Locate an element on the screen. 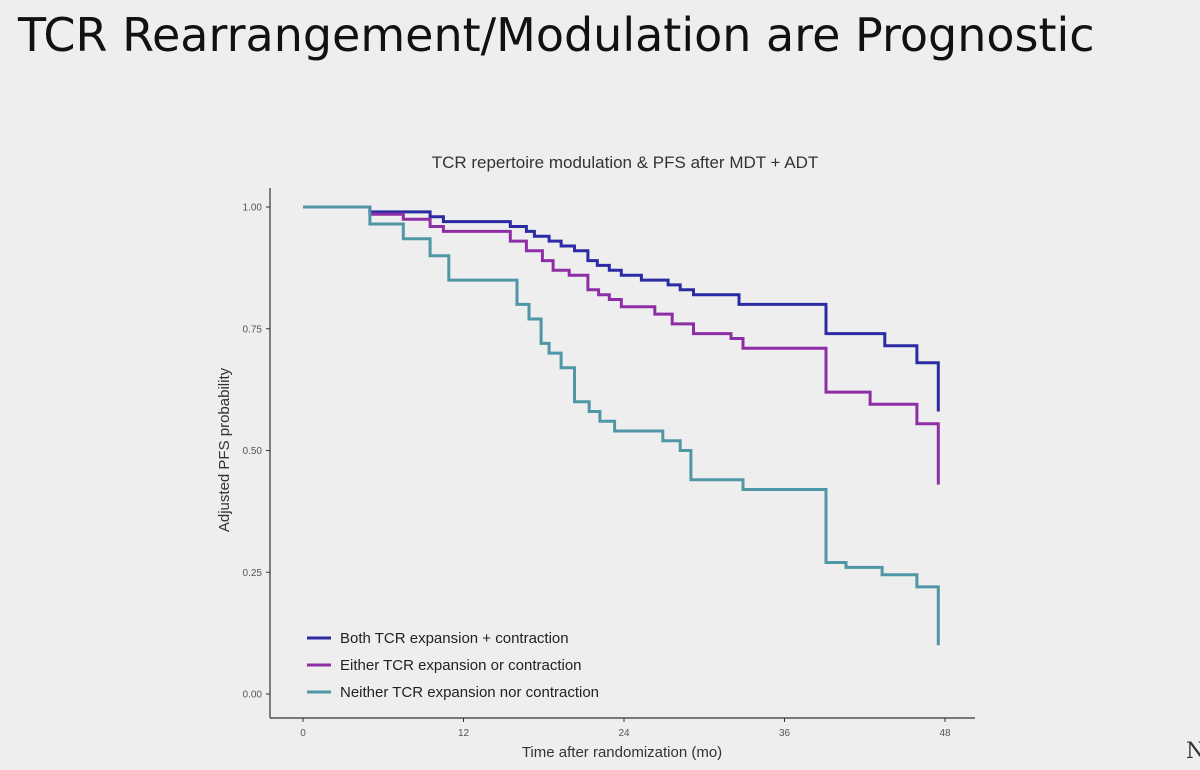  y-tick-label: 0.50 is located at coordinates (253, 451).